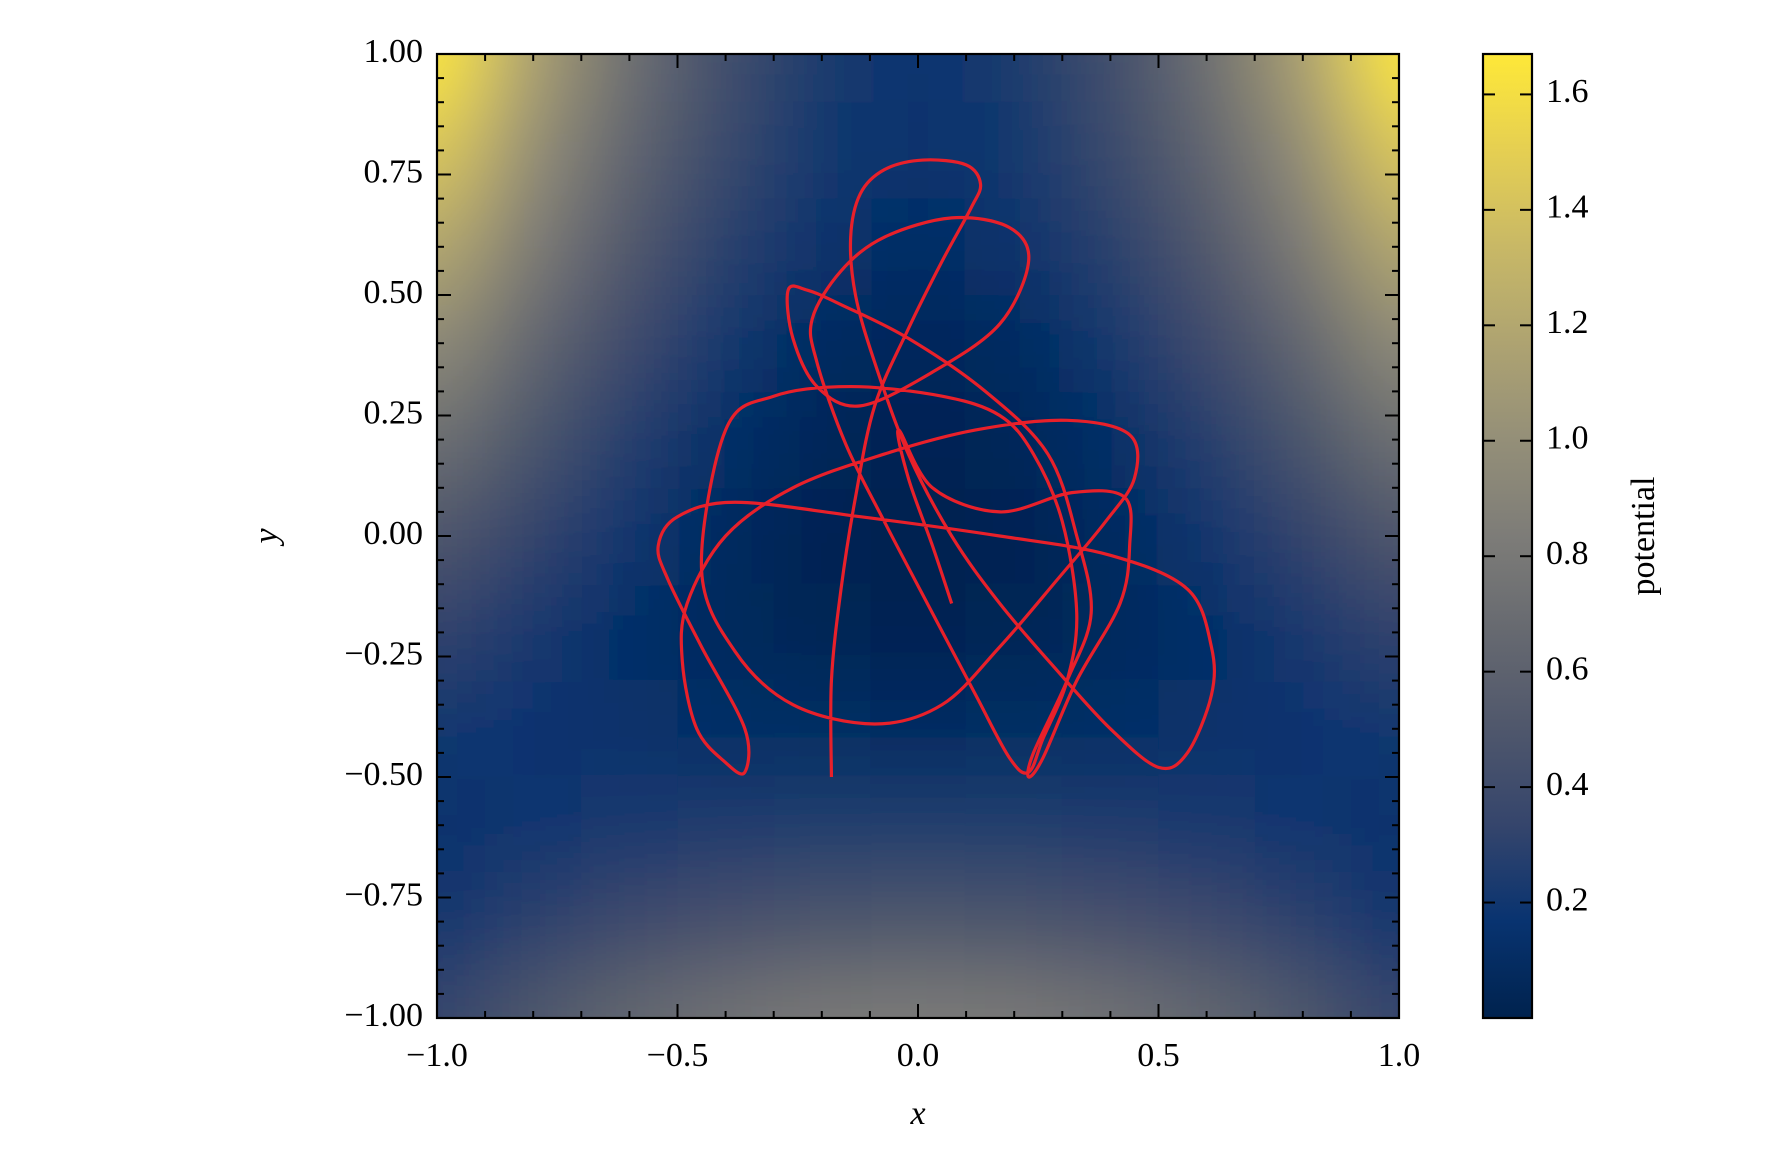 The width and height of the screenshot is (1770, 1170). What do you see at coordinates (1567, 438) in the screenshot?
I see `colorbar-tick-label: 1.0` at bounding box center [1567, 438].